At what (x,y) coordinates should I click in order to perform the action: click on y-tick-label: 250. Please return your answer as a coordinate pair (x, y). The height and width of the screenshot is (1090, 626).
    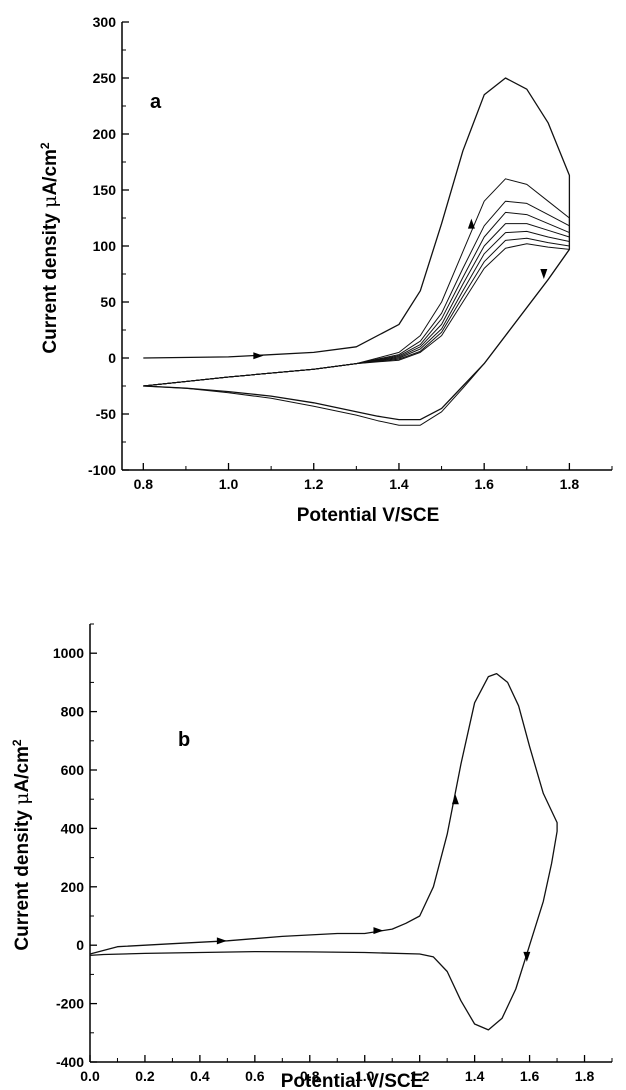
    Looking at the image, I should click on (105, 78).